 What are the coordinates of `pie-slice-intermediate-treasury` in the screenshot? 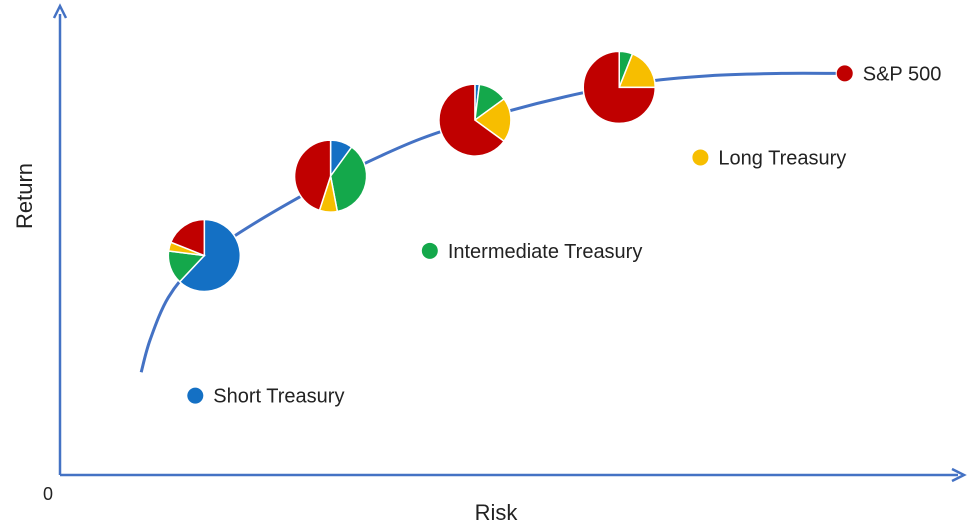 It's located at (348, 179).